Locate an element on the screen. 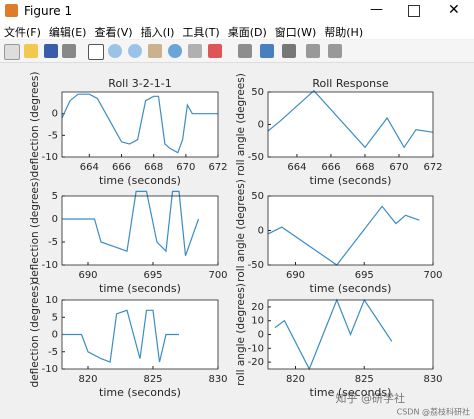 The height and width of the screenshot is (419, 474). chart-title: Roll 3-2-1-1 is located at coordinates (139, 83).